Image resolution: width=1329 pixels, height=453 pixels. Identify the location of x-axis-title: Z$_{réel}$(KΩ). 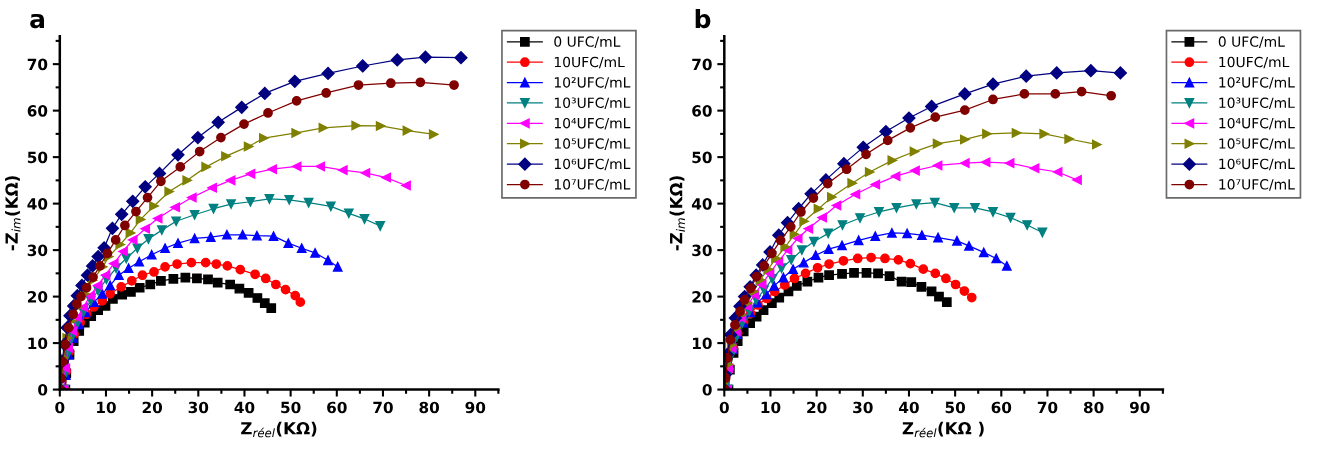
(279, 429).